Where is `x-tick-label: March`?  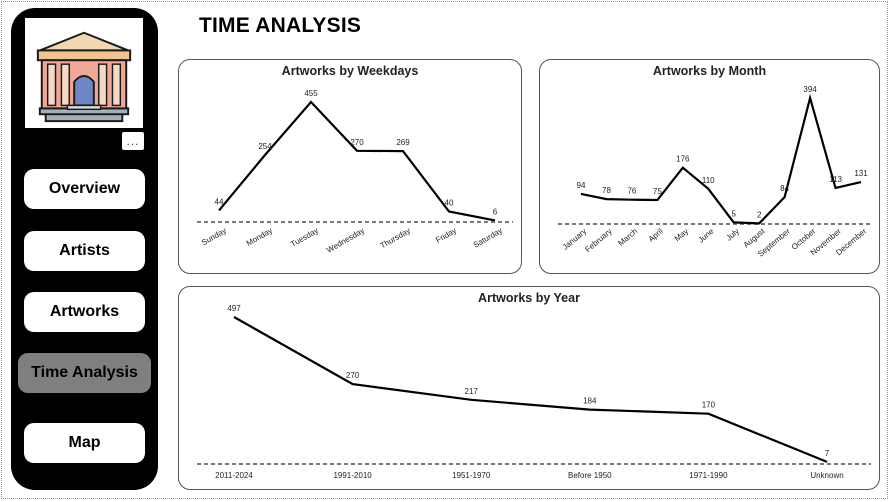 x-tick-label: March is located at coordinates (627, 237).